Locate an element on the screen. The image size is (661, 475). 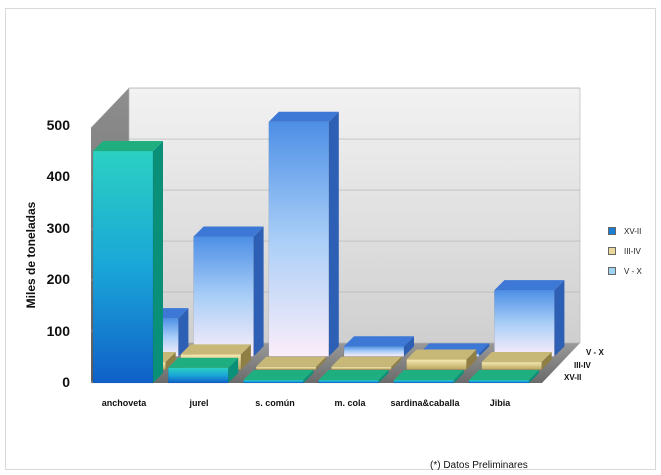
depth-label: III-IV is located at coordinates (583, 365).